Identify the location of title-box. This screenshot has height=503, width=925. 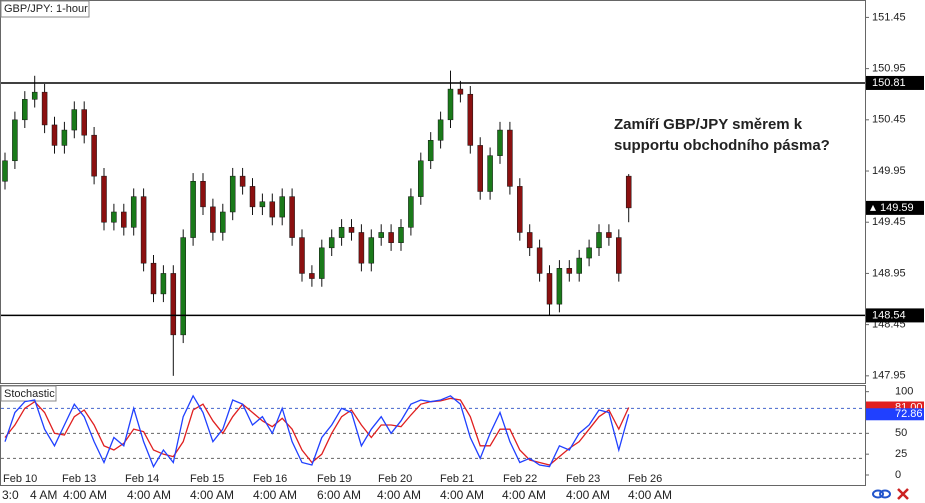
(45, 9).